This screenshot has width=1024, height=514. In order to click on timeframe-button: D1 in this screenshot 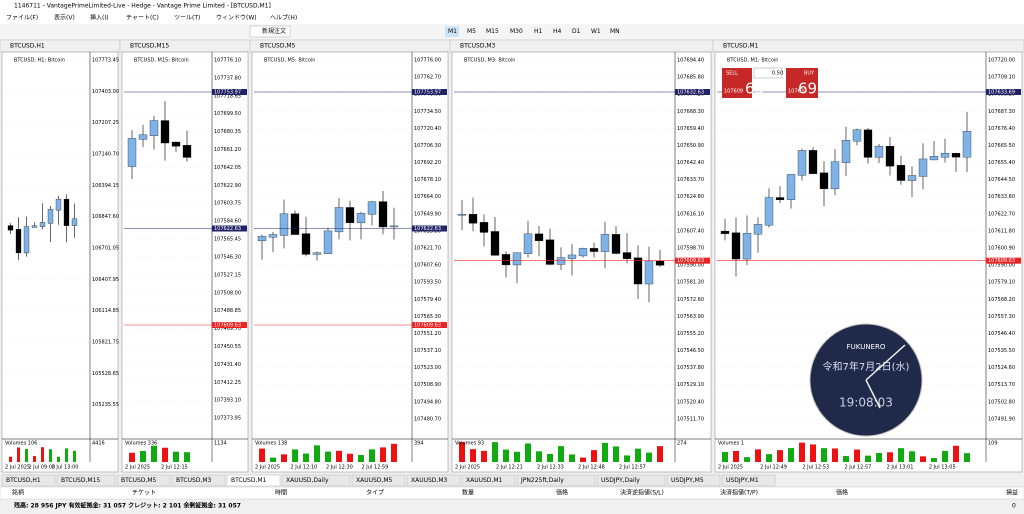, I will do `click(576, 31)`.